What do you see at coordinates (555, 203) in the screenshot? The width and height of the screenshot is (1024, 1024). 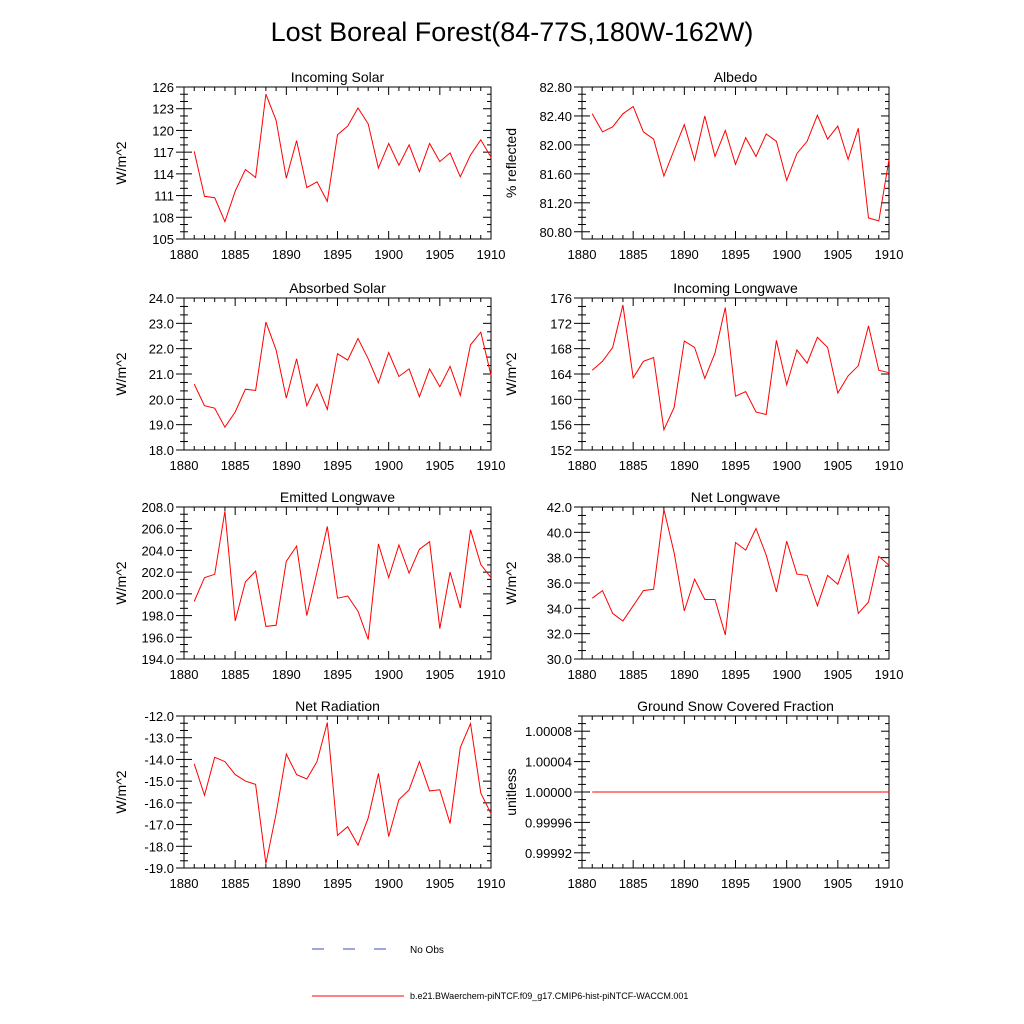 I see `y-tick-label: 81.20` at bounding box center [555, 203].